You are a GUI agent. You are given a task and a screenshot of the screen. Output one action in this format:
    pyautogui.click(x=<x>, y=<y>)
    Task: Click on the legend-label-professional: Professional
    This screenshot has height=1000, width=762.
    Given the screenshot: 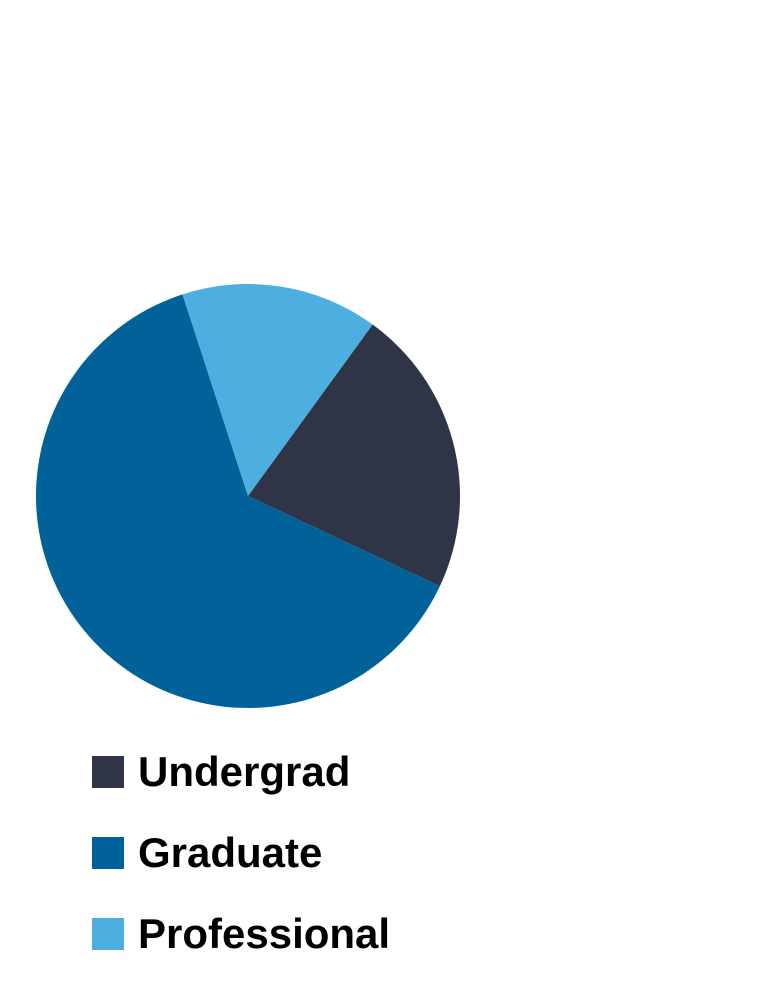 What is the action you would take?
    pyautogui.click(x=264, y=933)
    